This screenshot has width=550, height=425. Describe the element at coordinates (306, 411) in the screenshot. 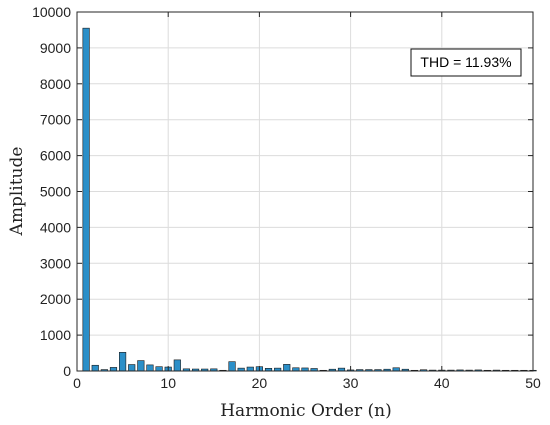

I see `x-axis-label: Harmonic Order (n)` at that location.